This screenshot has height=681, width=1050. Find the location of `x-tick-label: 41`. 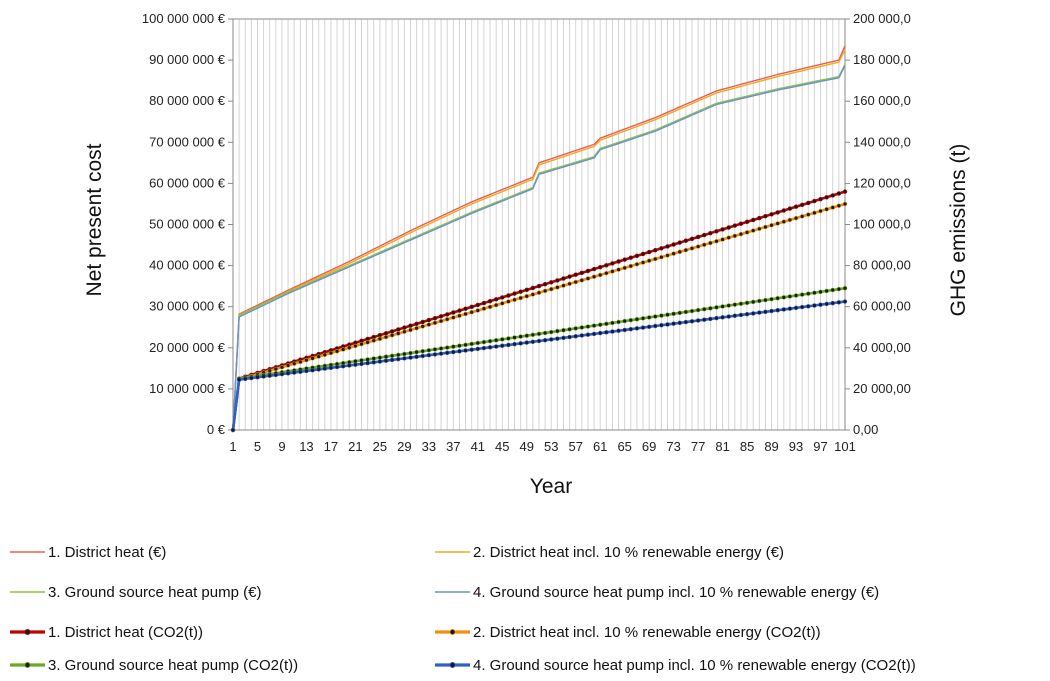

x-tick-label: 41 is located at coordinates (478, 446).